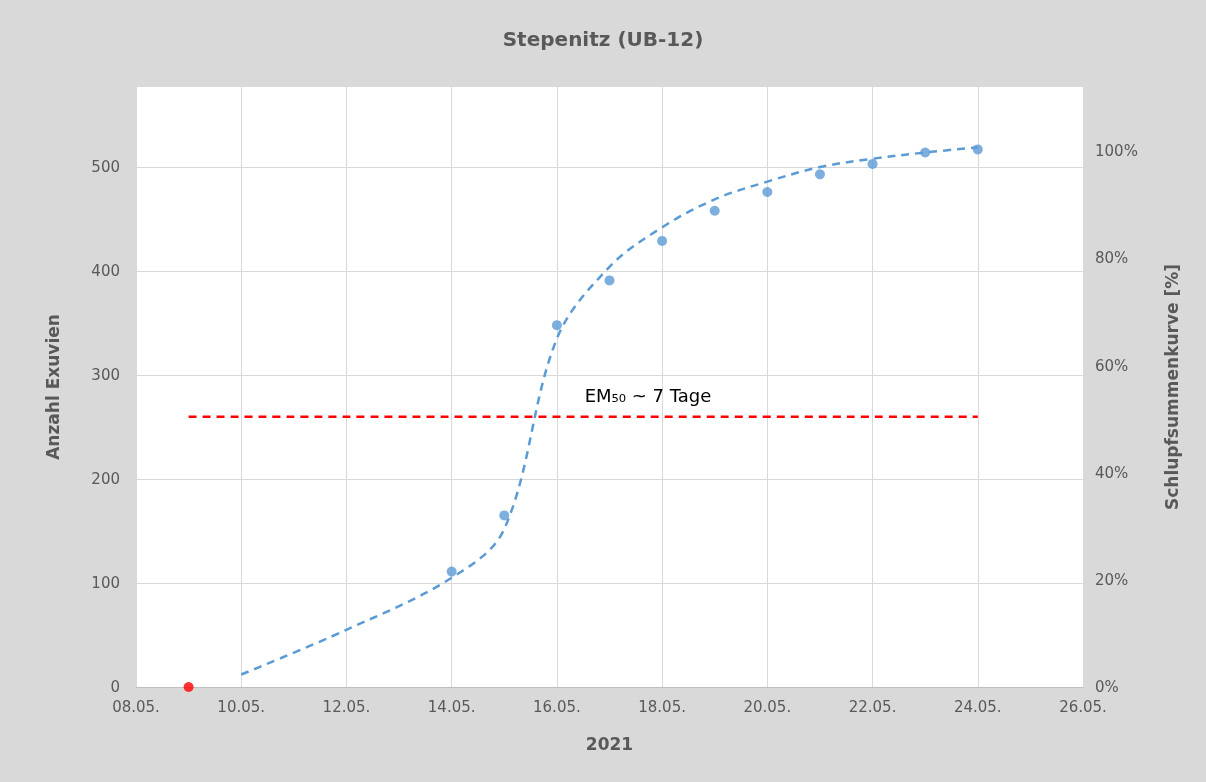 This screenshot has width=1206, height=782. I want to click on annotation: EM₅₀ ~ 7 Tage, so click(648, 395).